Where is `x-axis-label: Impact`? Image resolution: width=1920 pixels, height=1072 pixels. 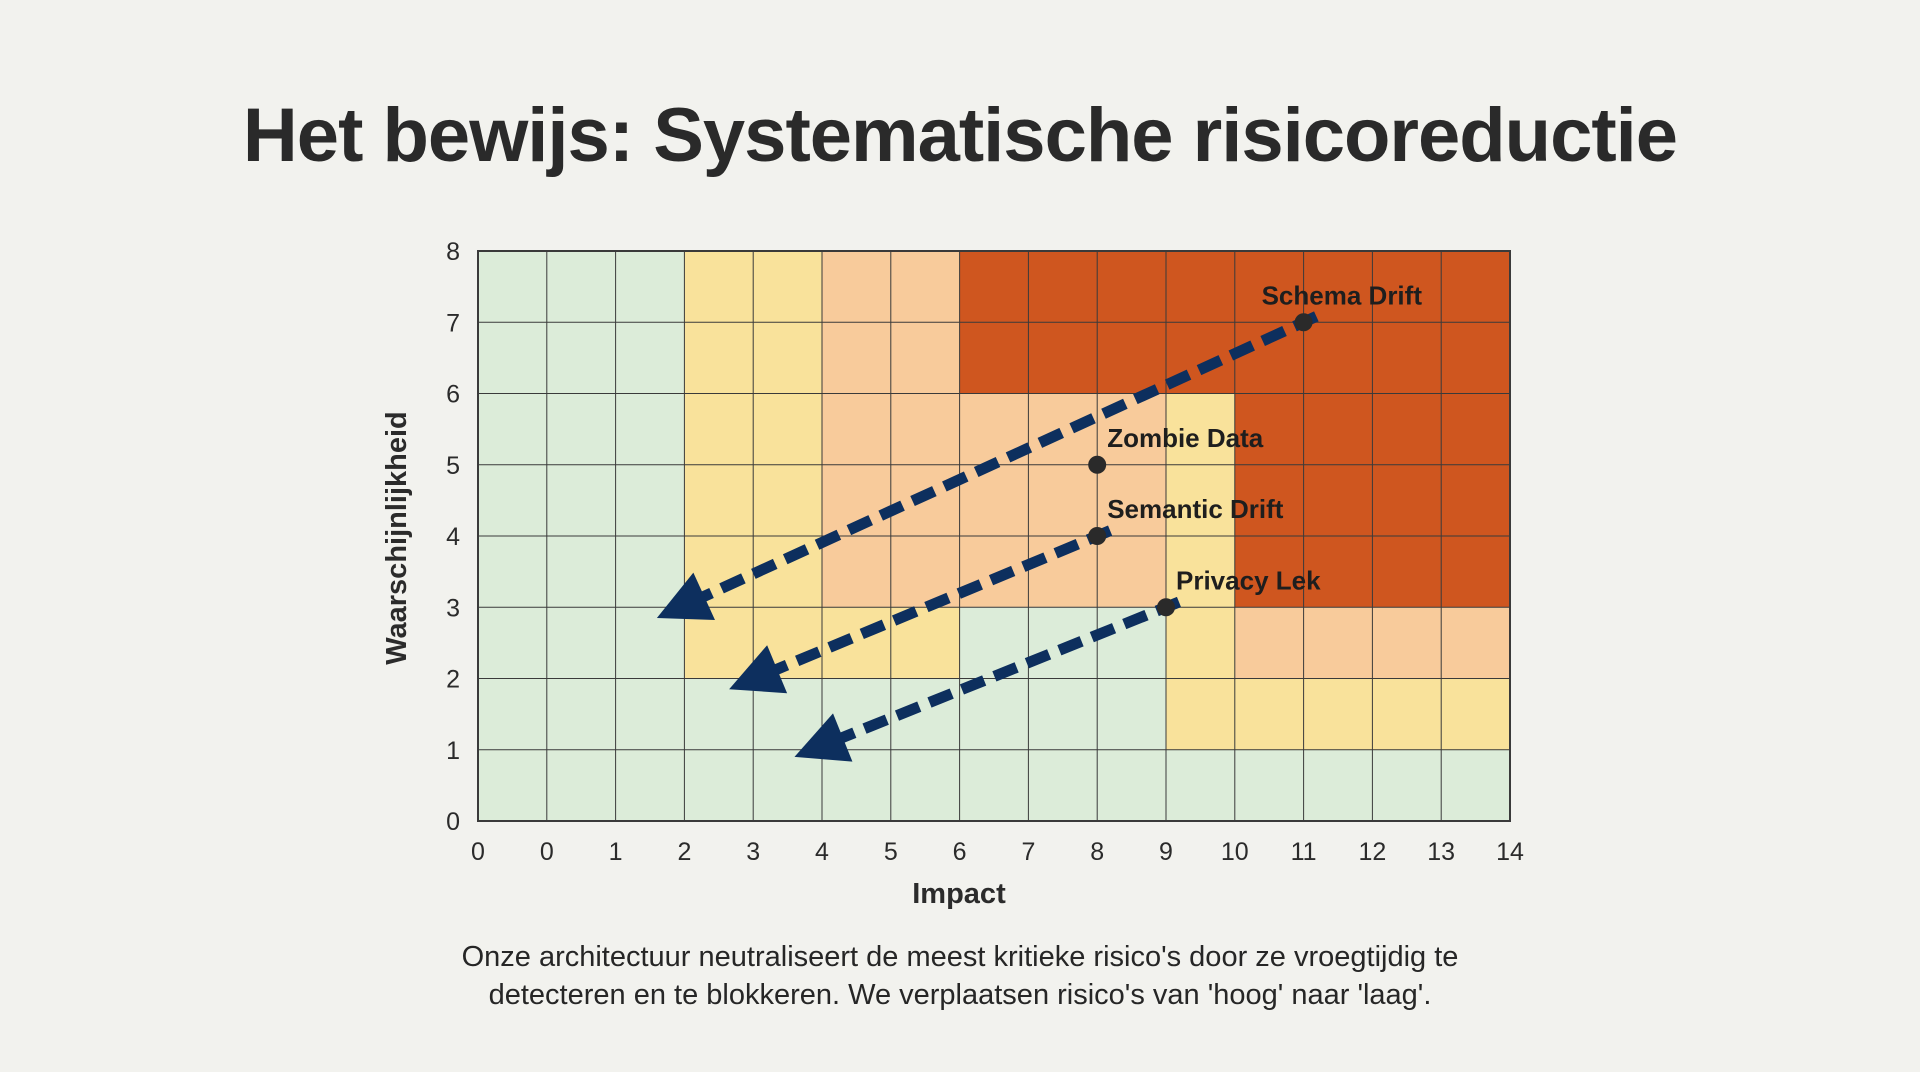
x-axis-label: Impact is located at coordinates (959, 894).